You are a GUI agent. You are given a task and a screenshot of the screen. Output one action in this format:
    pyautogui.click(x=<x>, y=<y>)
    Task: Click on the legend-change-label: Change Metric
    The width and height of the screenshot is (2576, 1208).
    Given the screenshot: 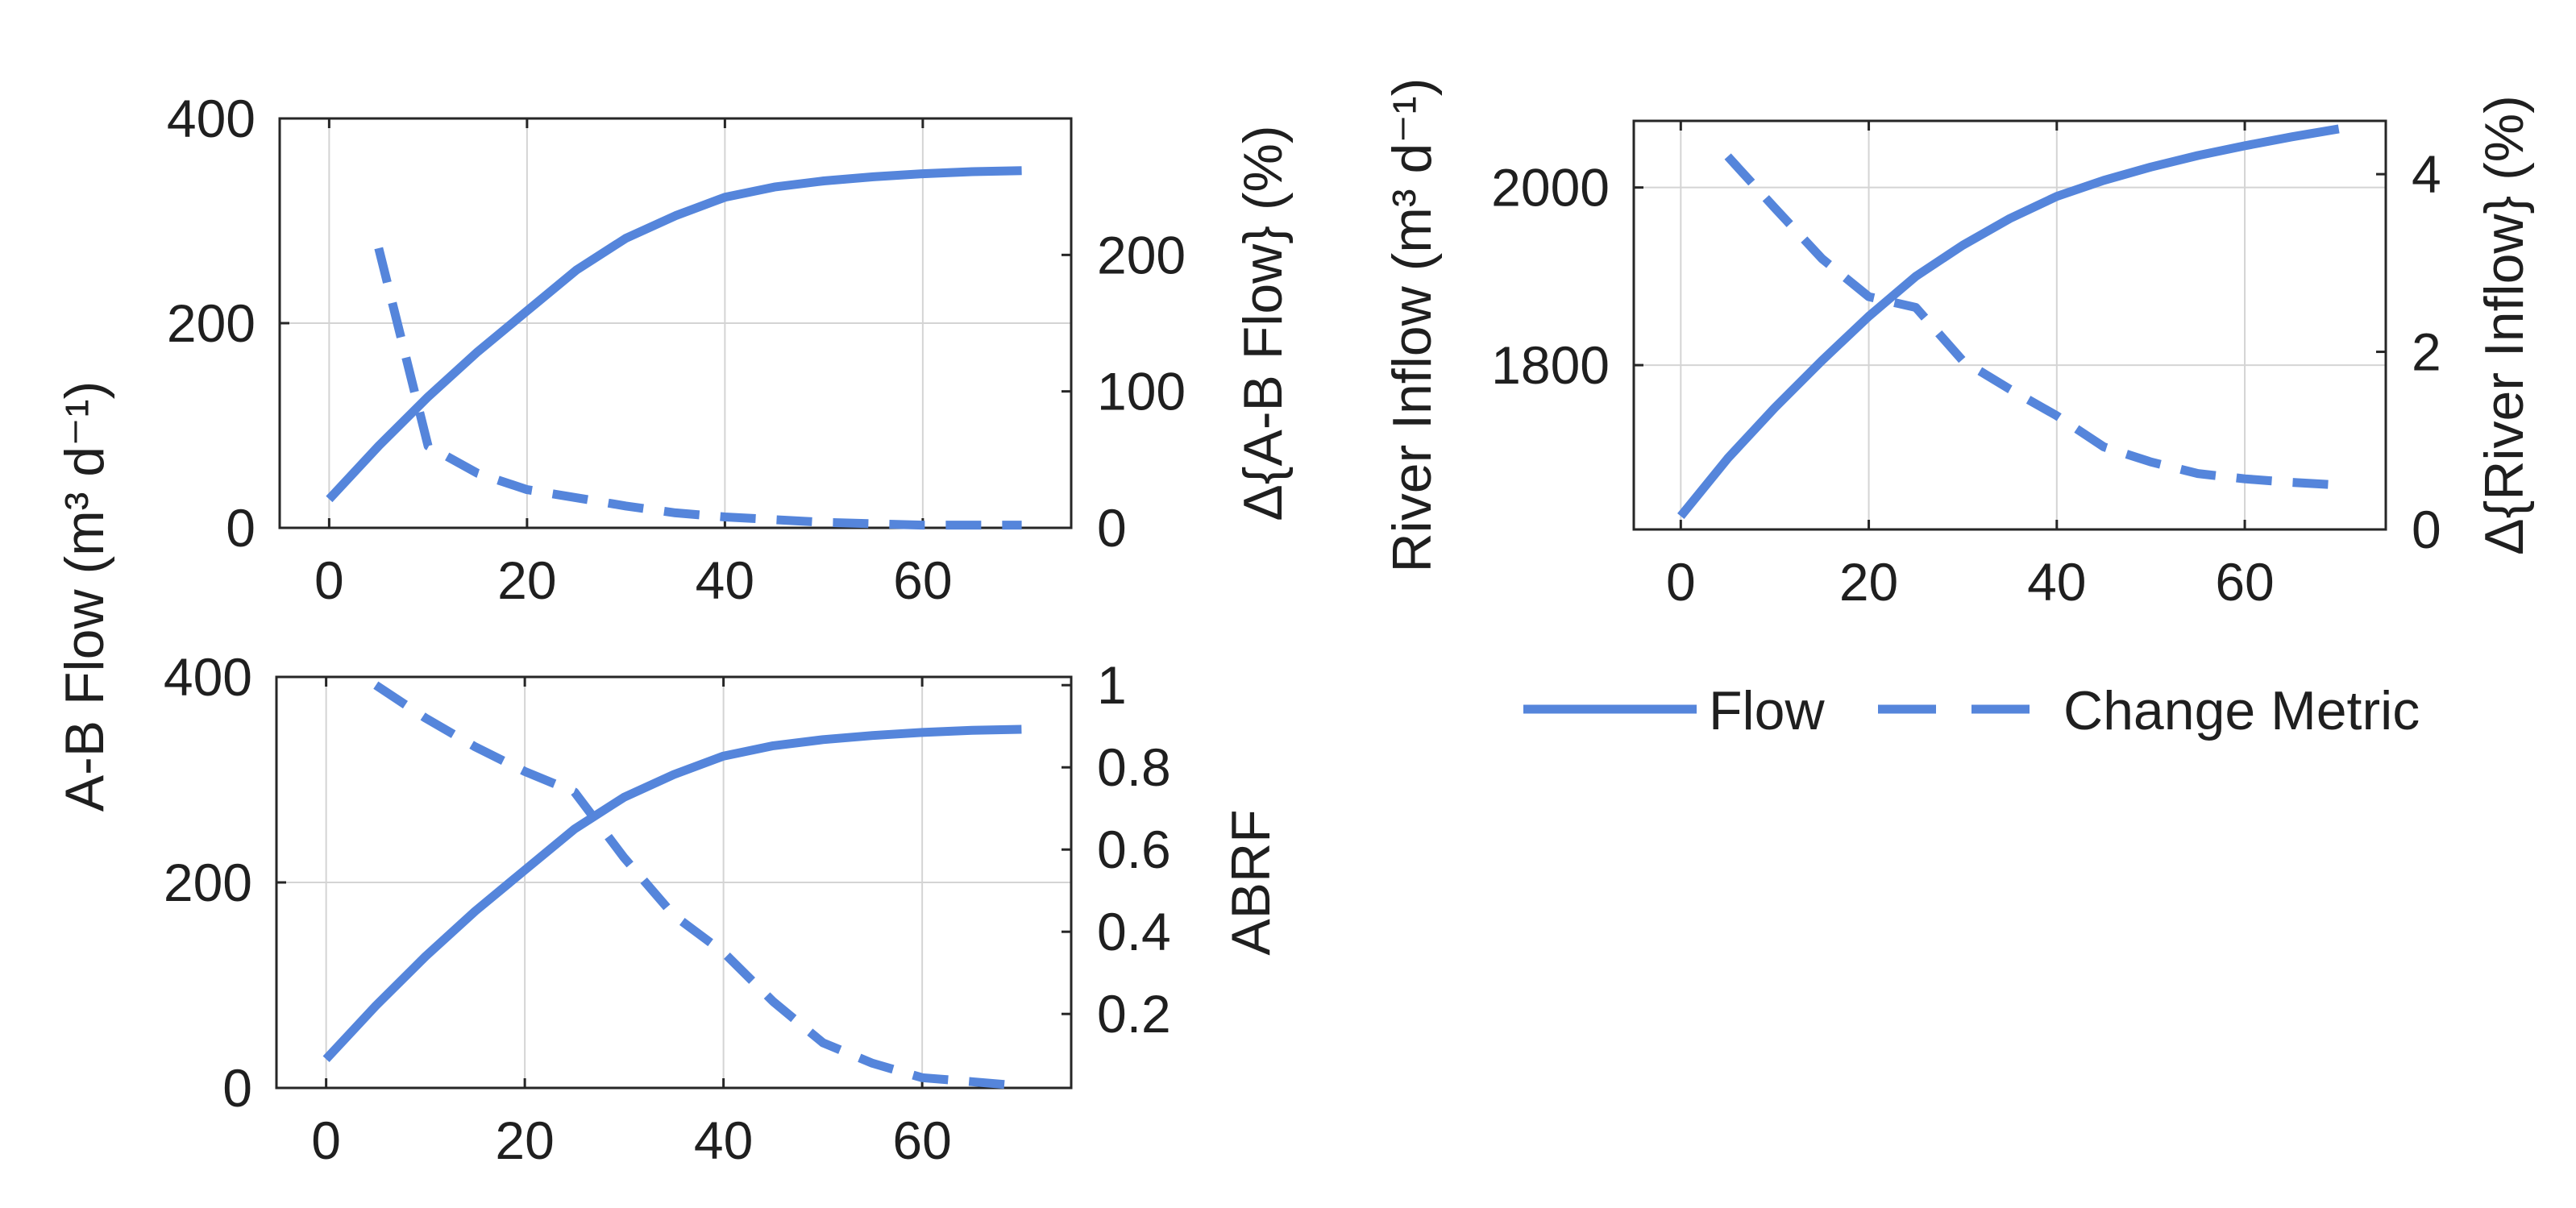 What is the action you would take?
    pyautogui.click(x=2241, y=710)
    